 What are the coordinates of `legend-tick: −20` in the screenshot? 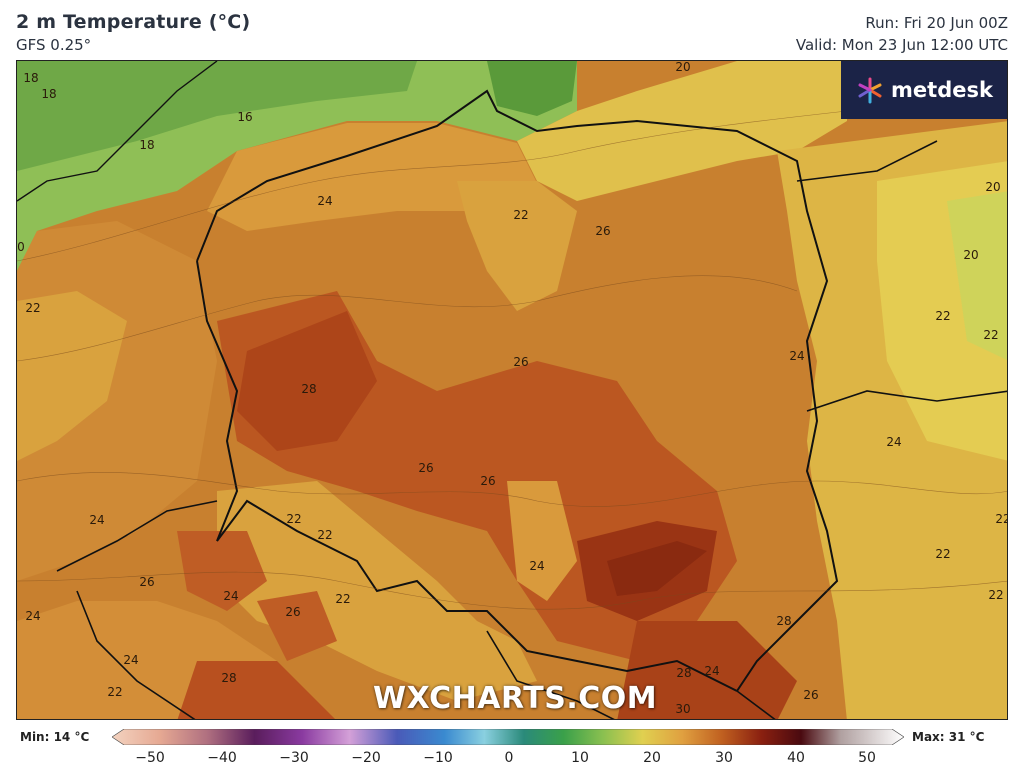 It's located at (366, 758).